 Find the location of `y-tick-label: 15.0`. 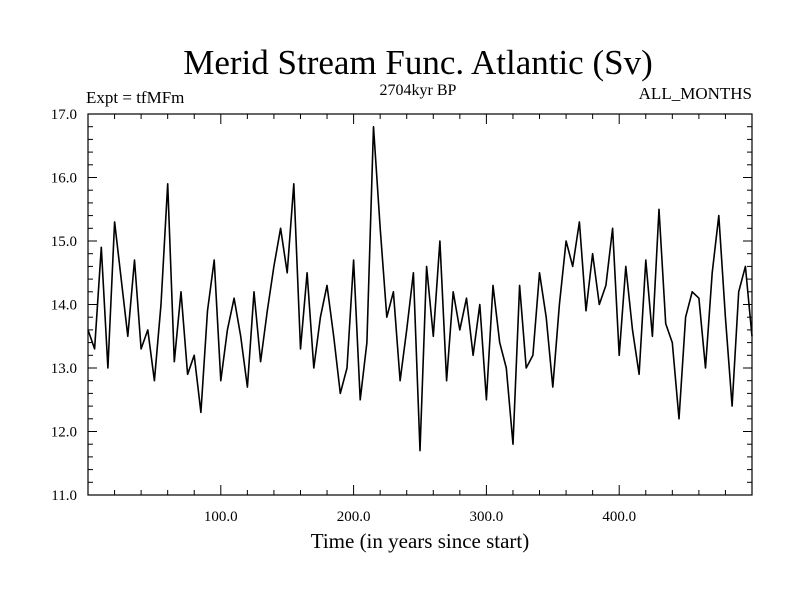

y-tick-label: 15.0 is located at coordinates (64, 242).